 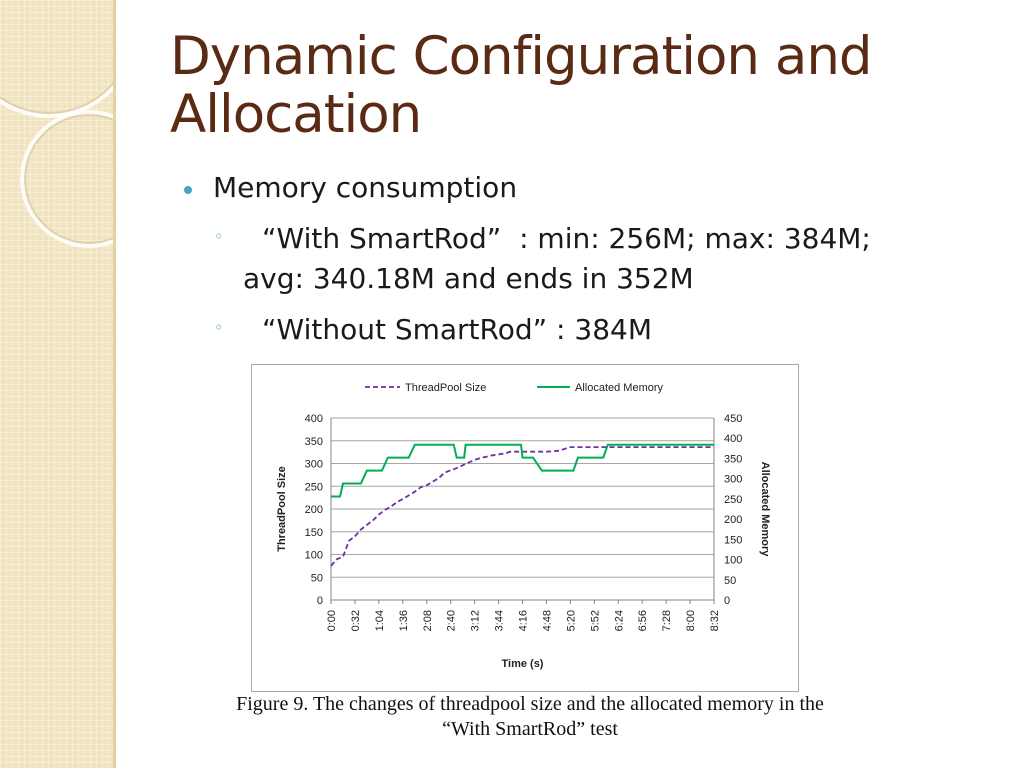 What do you see at coordinates (727, 601) in the screenshot?
I see `y-tick-label-right: 0` at bounding box center [727, 601].